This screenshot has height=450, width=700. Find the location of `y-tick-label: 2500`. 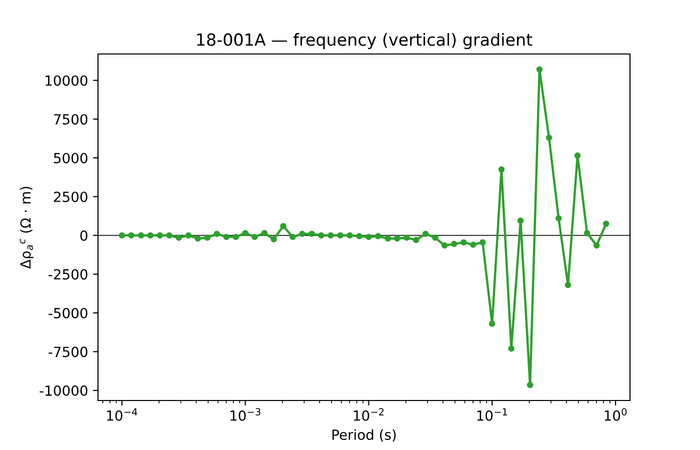

y-tick-label: 2500 is located at coordinates (71, 197).